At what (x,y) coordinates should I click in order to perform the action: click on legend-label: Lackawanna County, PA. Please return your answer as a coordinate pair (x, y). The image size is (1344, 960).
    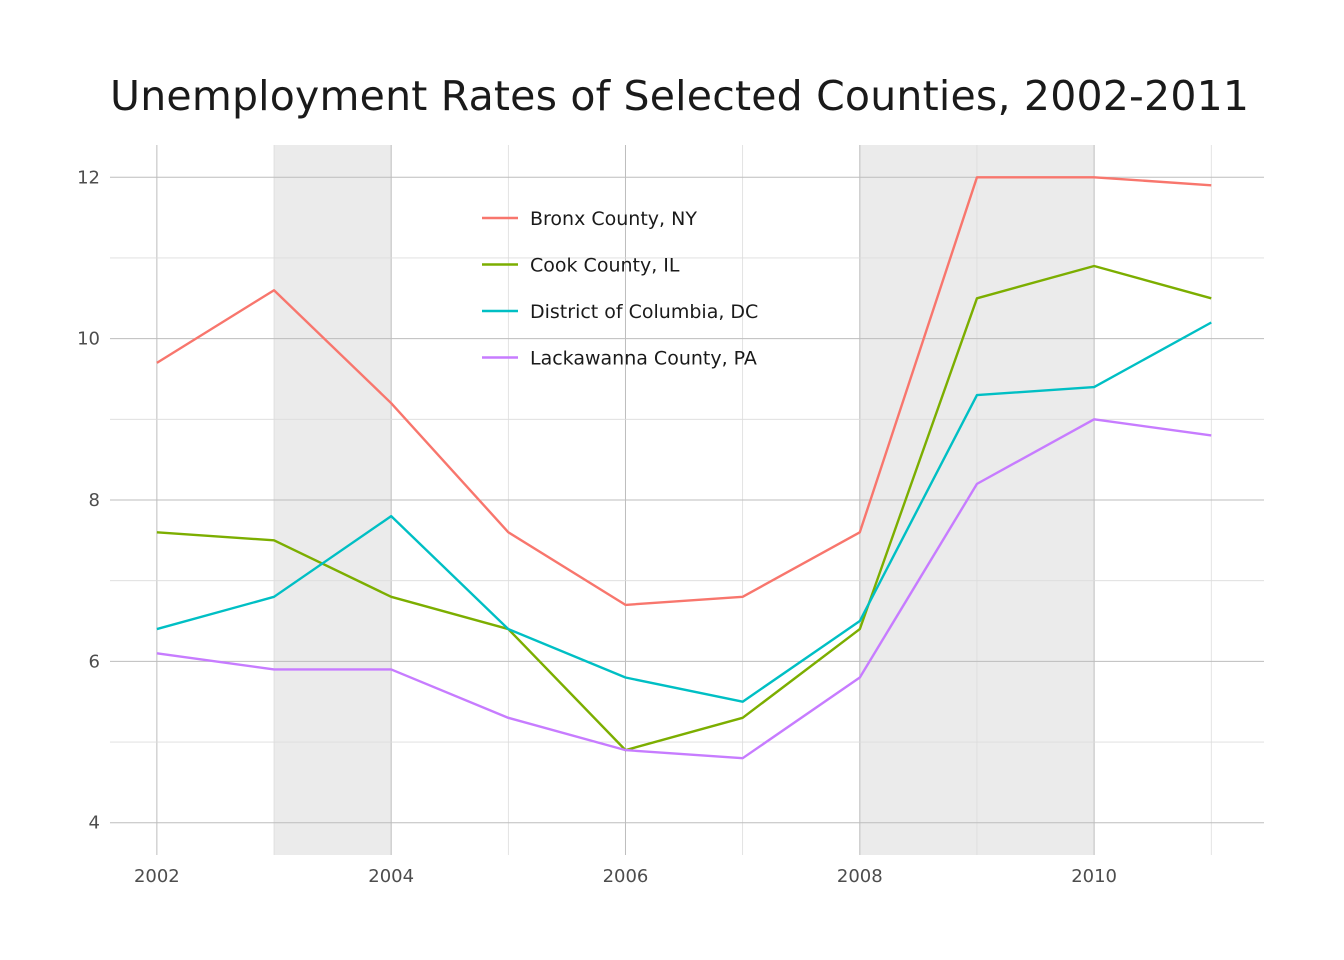
    Looking at the image, I should click on (643, 359).